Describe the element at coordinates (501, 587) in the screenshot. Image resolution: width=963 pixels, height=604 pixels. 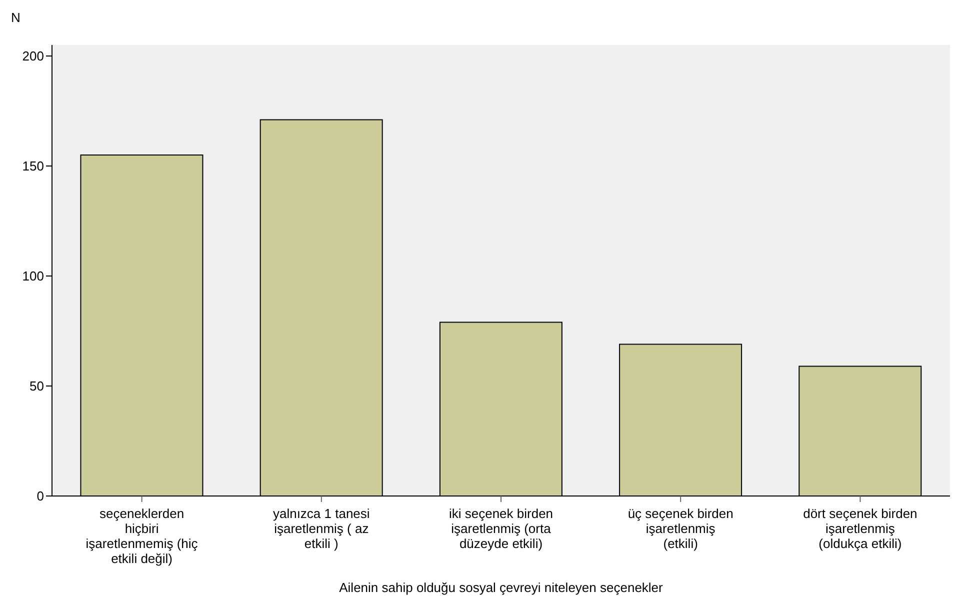
I see `x-axis-title: Ailenin sahip olduğu sosyal çevreyi niteleyen seçenekler` at that location.